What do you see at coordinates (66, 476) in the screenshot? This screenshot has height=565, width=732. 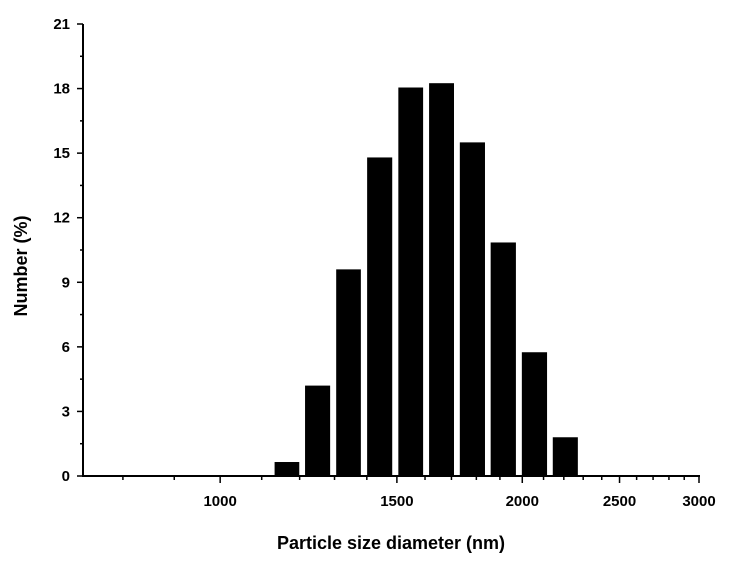 I see `y-tick-label: 0` at bounding box center [66, 476].